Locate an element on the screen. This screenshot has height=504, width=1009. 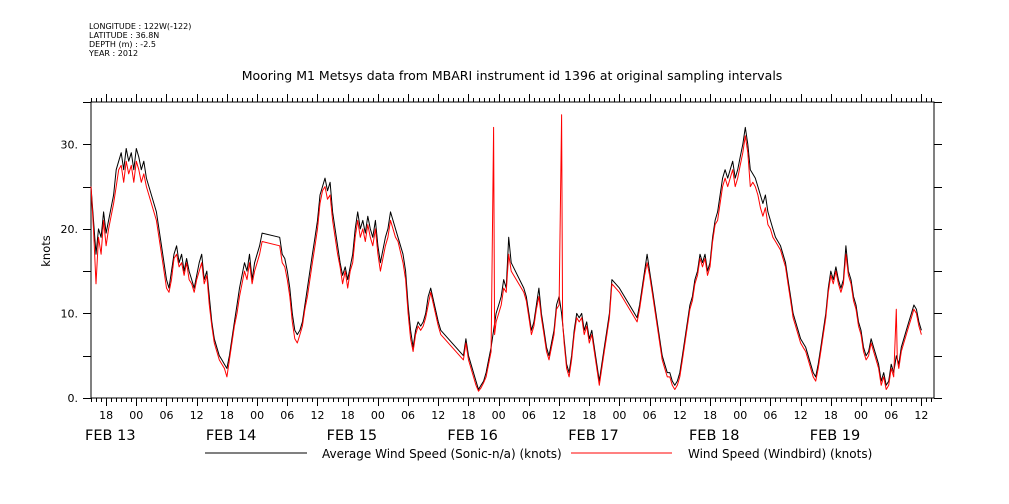
meta-depth: DEPTH (m) : -2.5 is located at coordinates (122, 44).